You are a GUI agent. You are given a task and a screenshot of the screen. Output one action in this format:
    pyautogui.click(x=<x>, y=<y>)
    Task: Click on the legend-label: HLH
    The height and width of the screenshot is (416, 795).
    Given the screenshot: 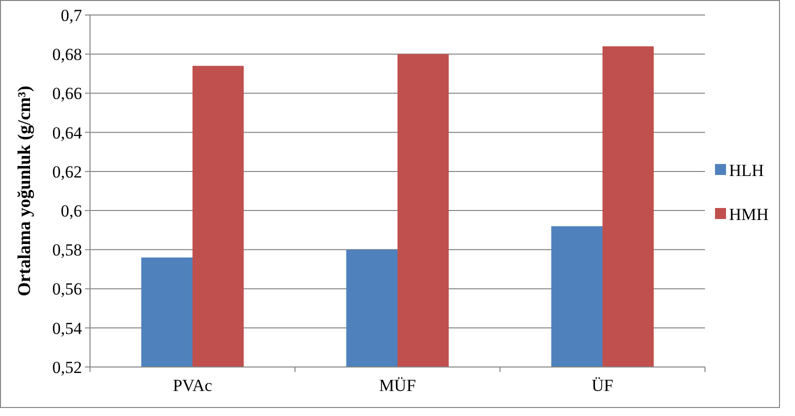 What is the action you would take?
    pyautogui.click(x=746, y=170)
    